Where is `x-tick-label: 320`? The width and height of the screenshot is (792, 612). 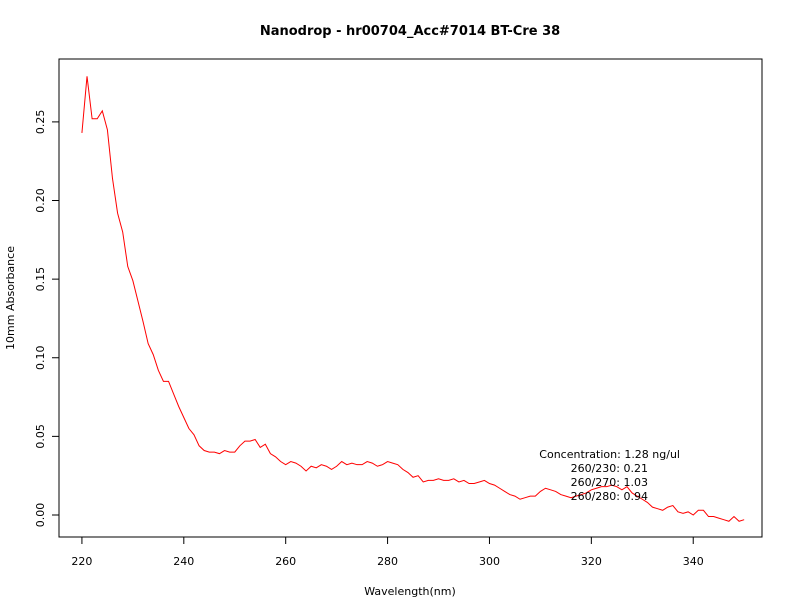 x-tick-label: 320 is located at coordinates (591, 561).